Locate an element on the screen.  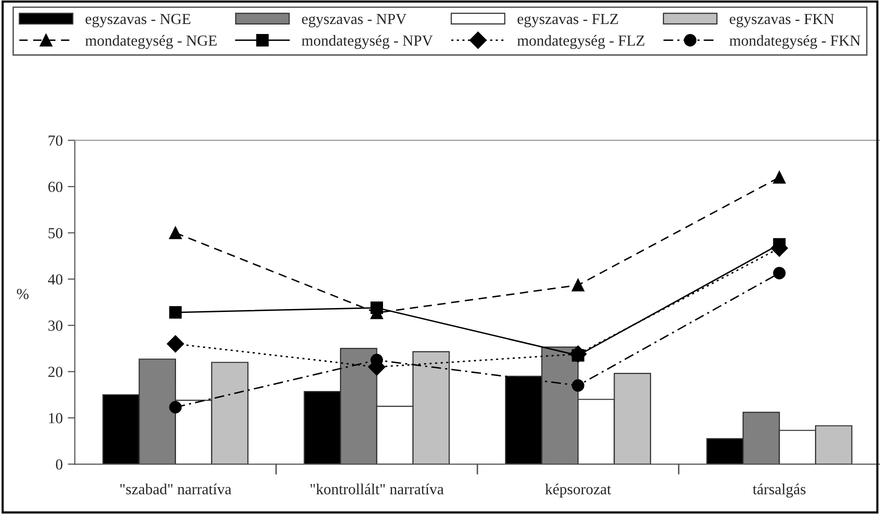
y-axis-title: % is located at coordinates (22, 294).